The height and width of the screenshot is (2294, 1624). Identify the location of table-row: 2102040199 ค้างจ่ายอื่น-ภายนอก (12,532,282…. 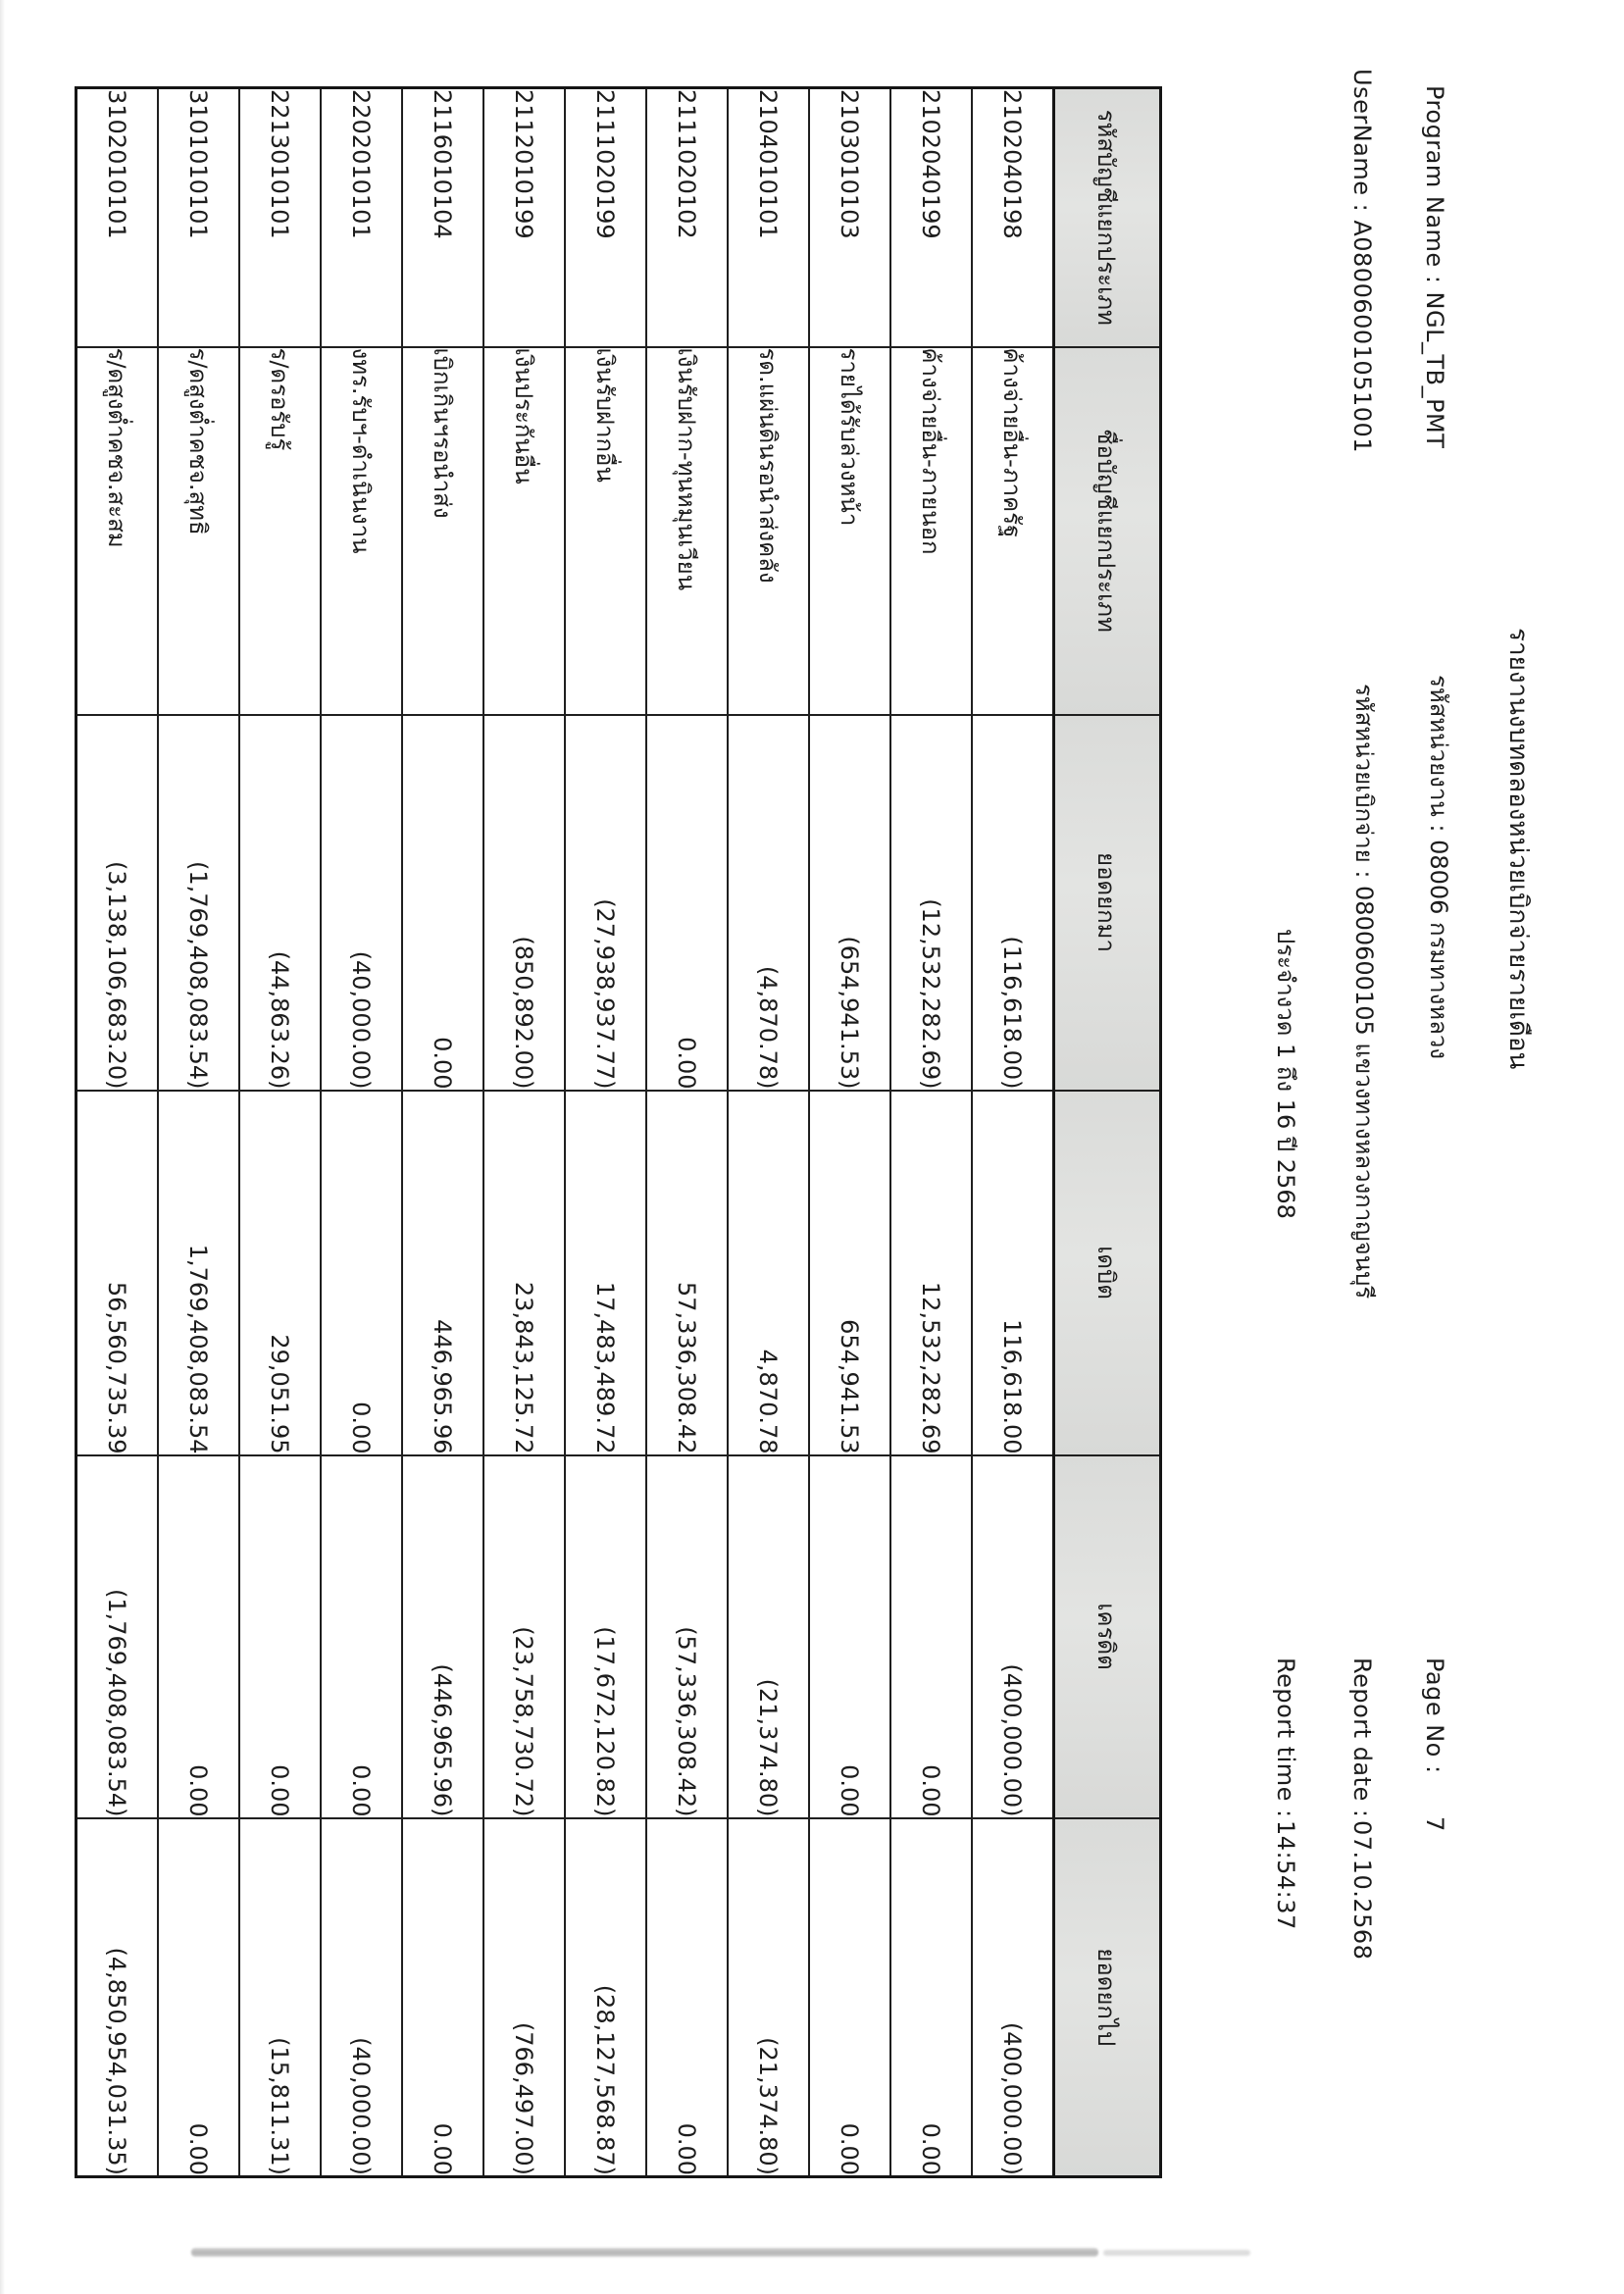
(931, 1132).